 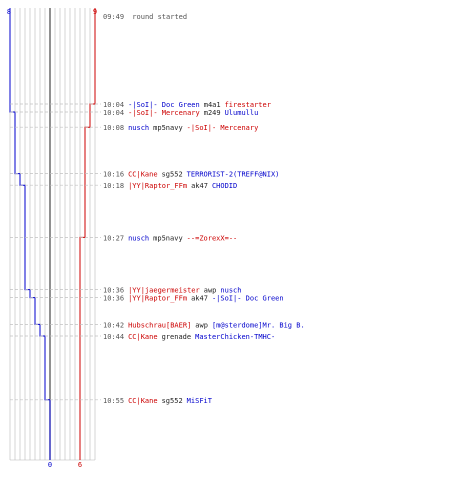 I want to click on kill-event: 10:27 nusch mp5navy --=ZorexX=--, so click(x=170, y=238).